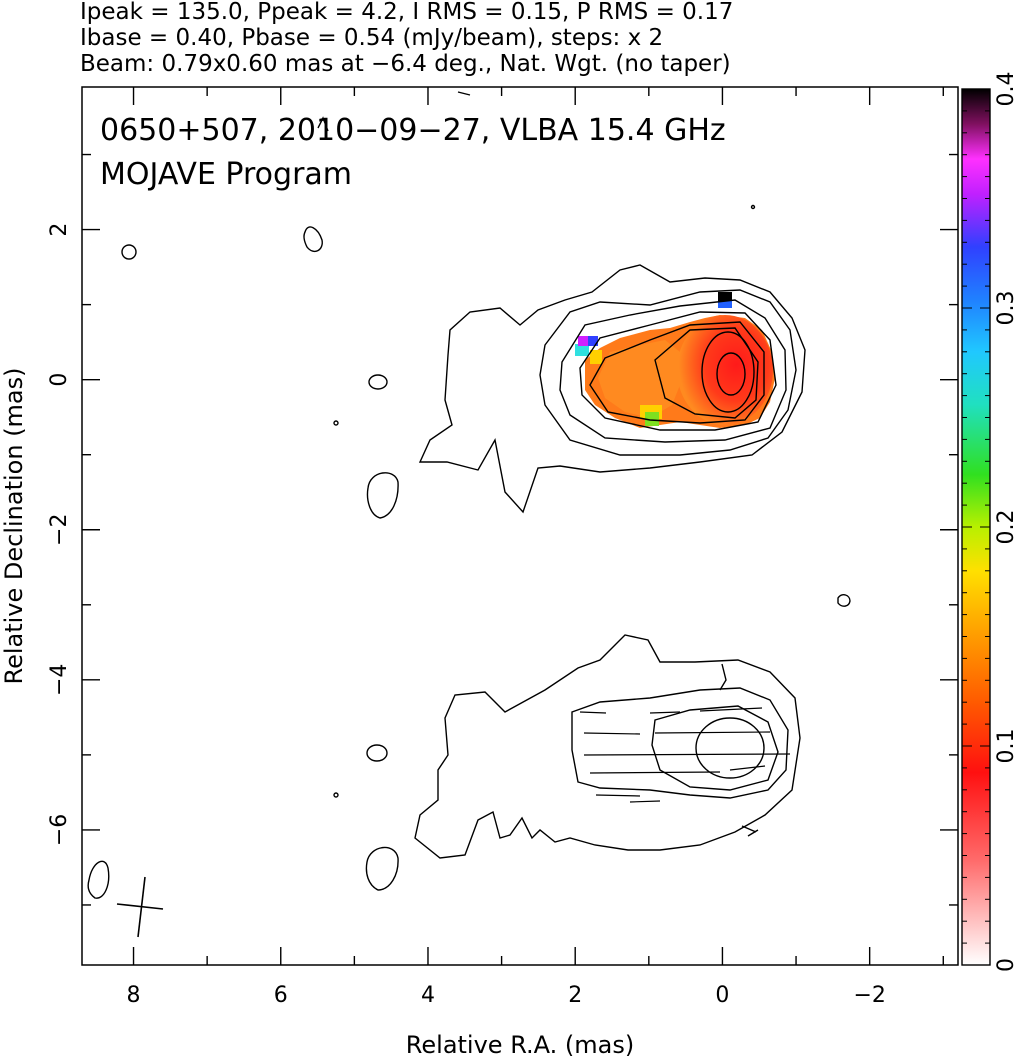  I want to click on colorbar-tick-label: 0.1, so click(1006, 746).